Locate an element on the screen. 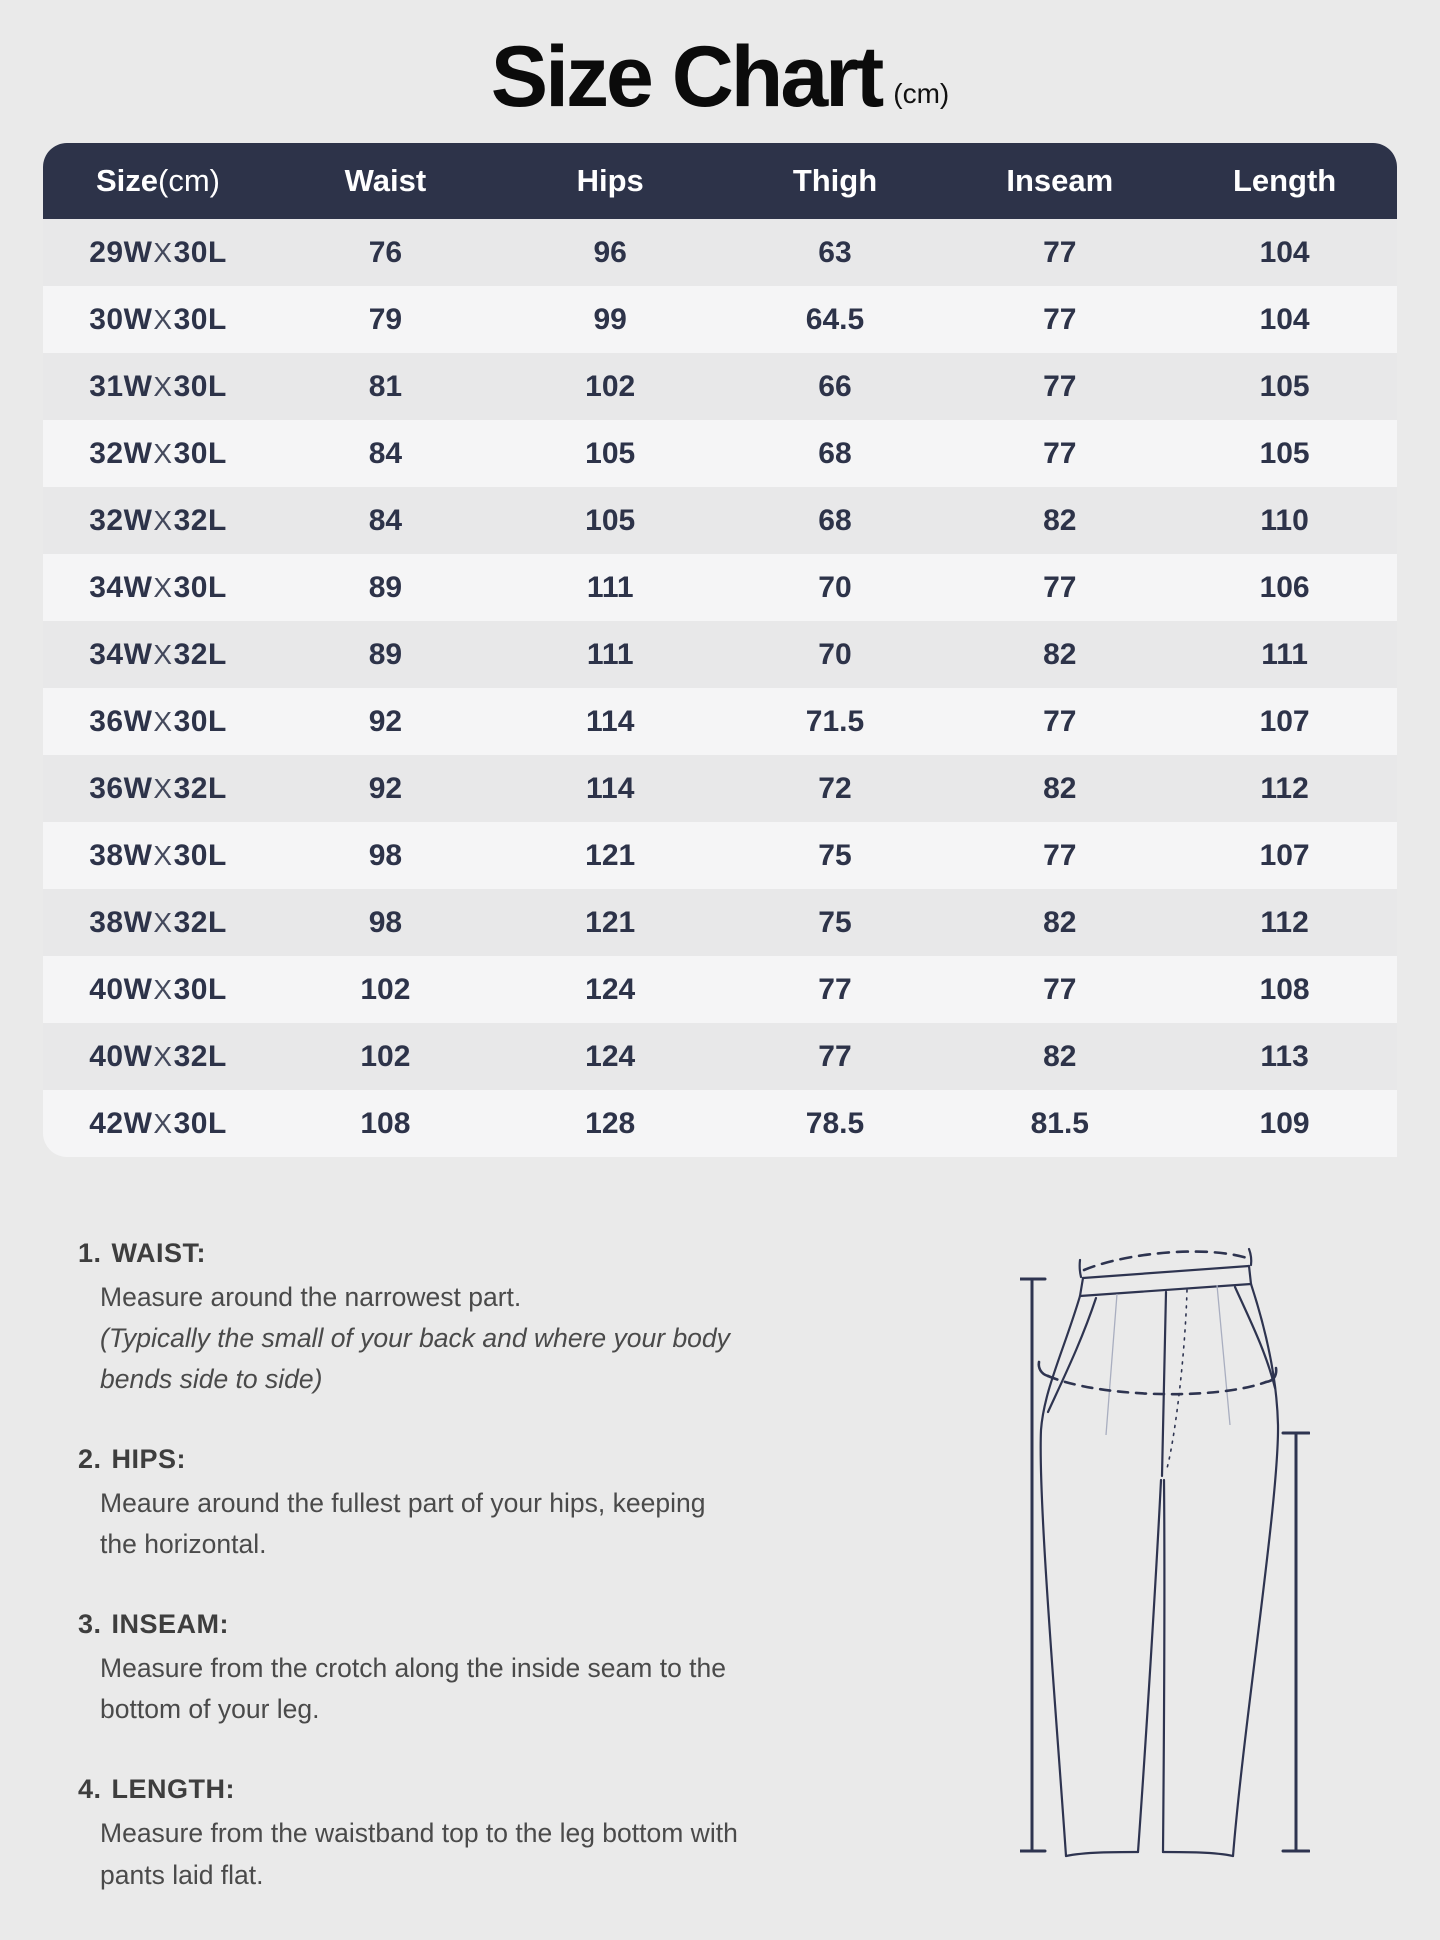 This screenshot has height=1940, width=1440. size-label: 38W X 30L is located at coordinates (158, 855).